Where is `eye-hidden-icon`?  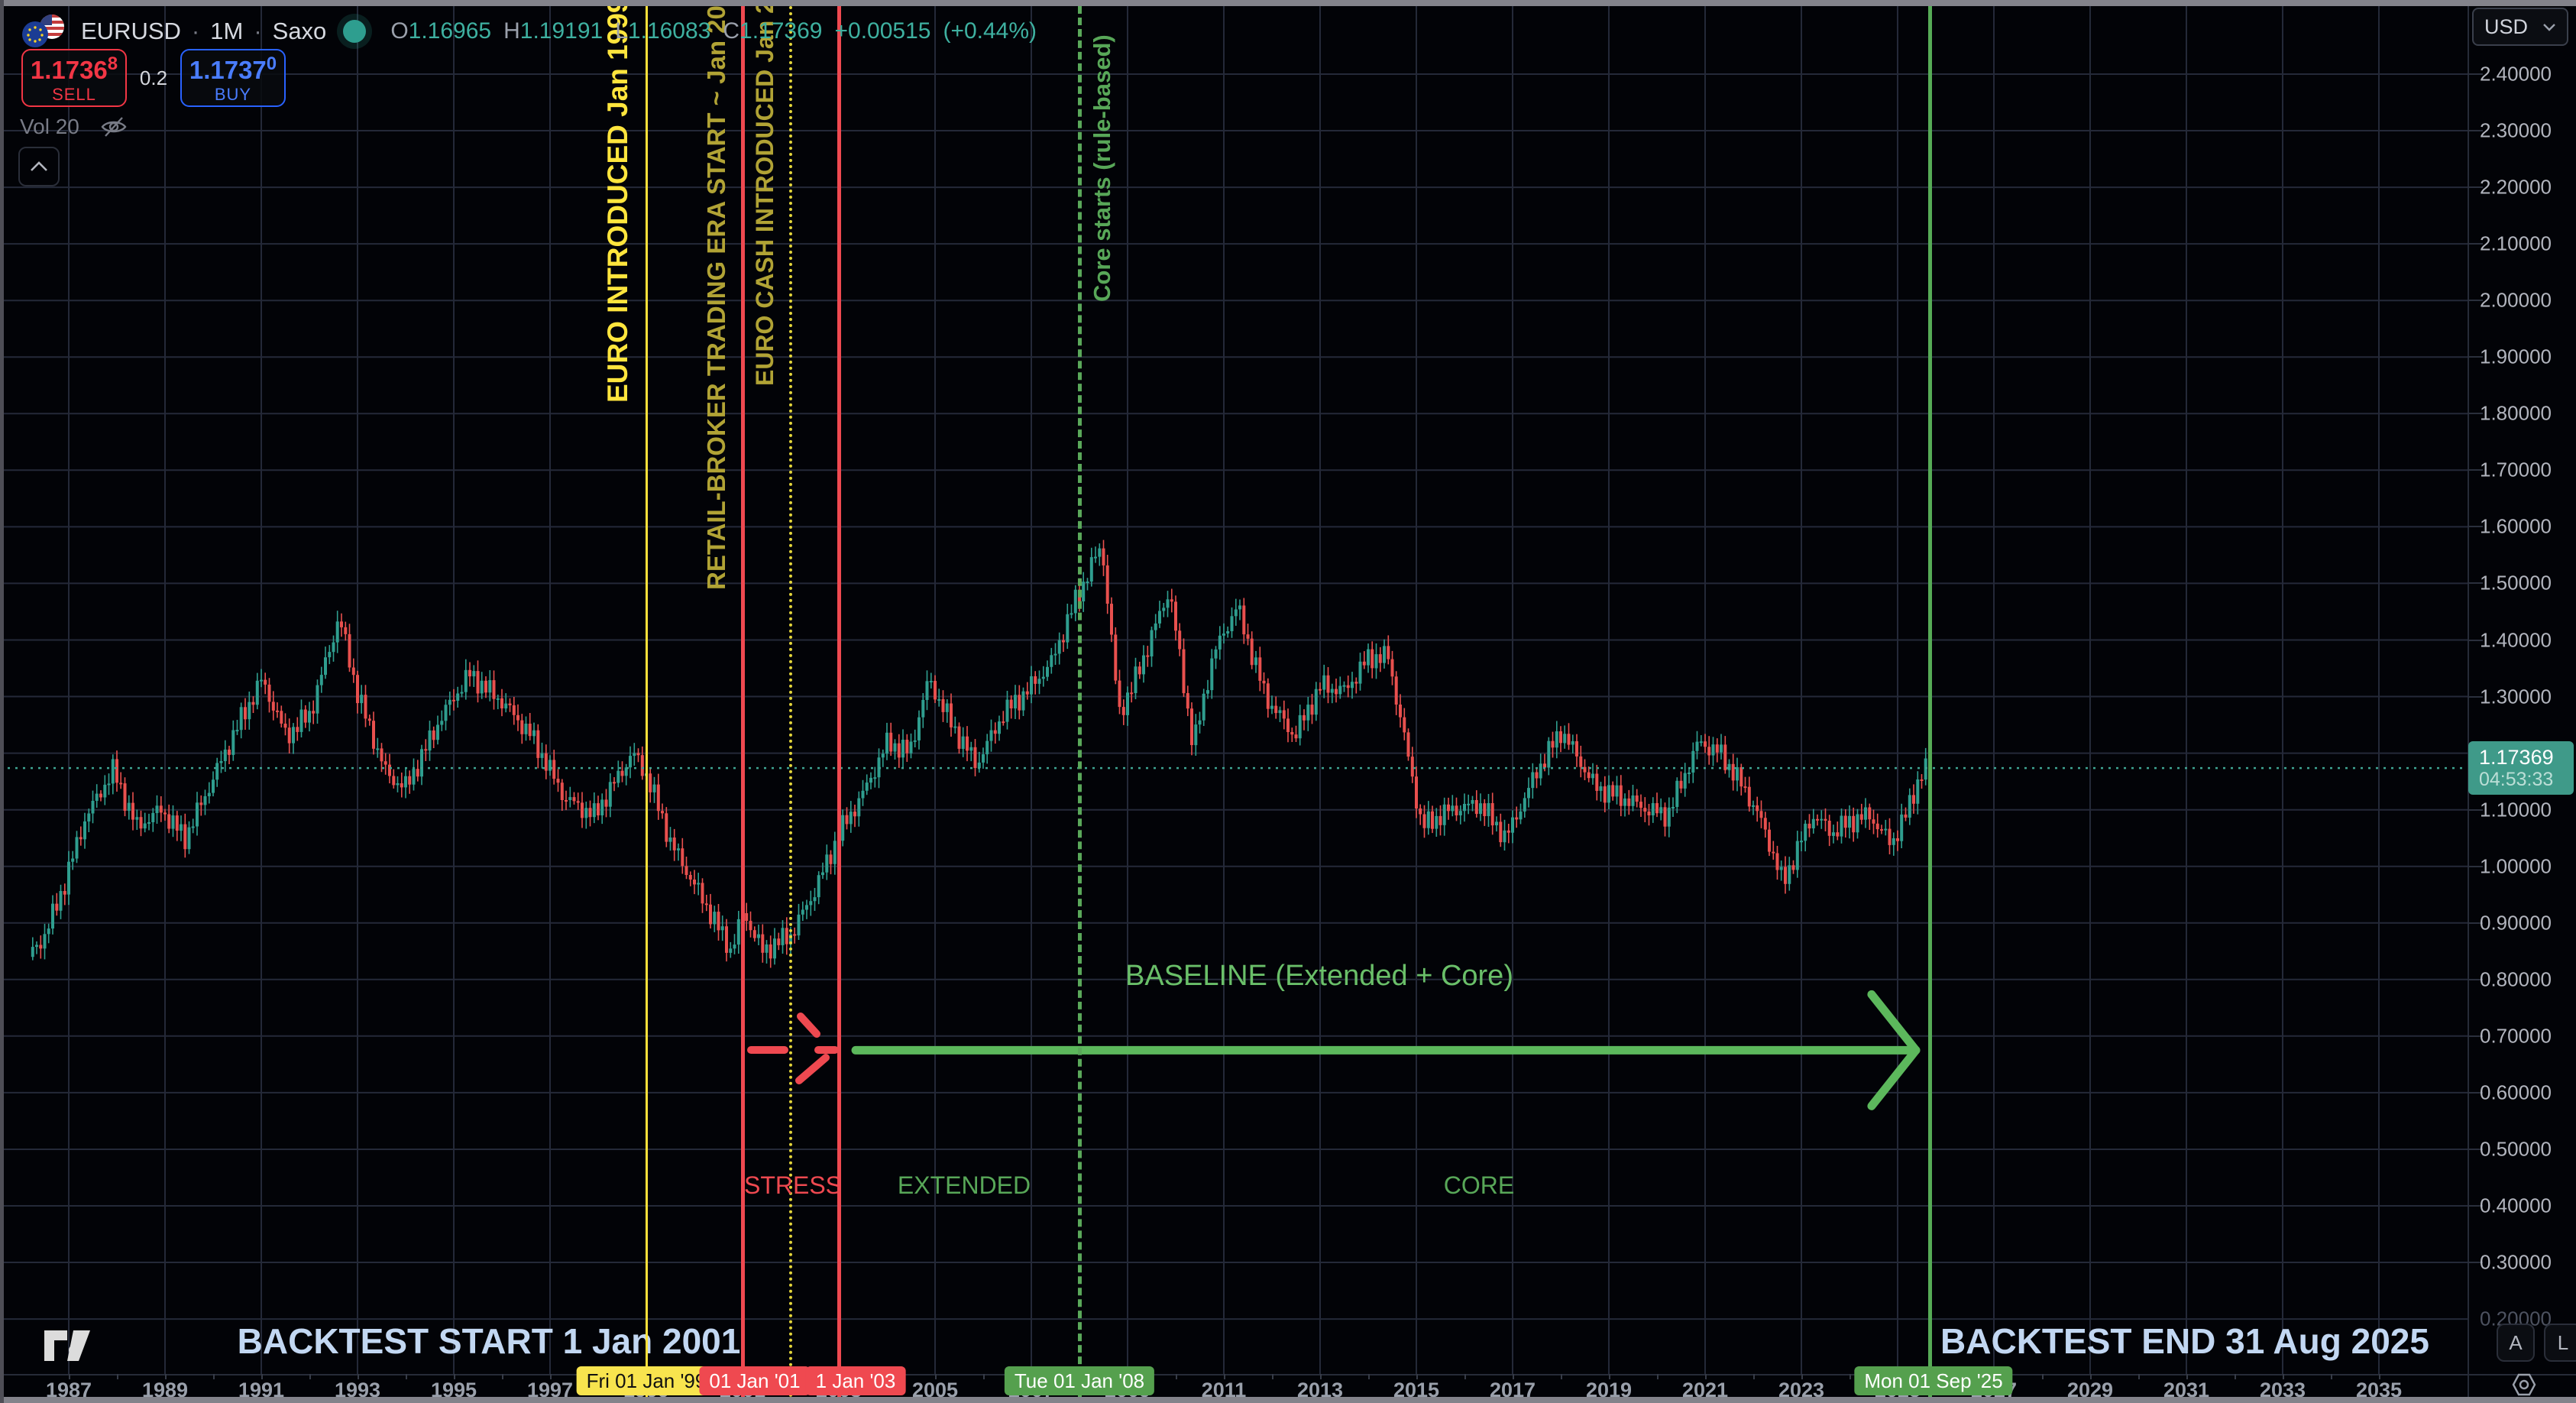 eye-hidden-icon is located at coordinates (113, 127).